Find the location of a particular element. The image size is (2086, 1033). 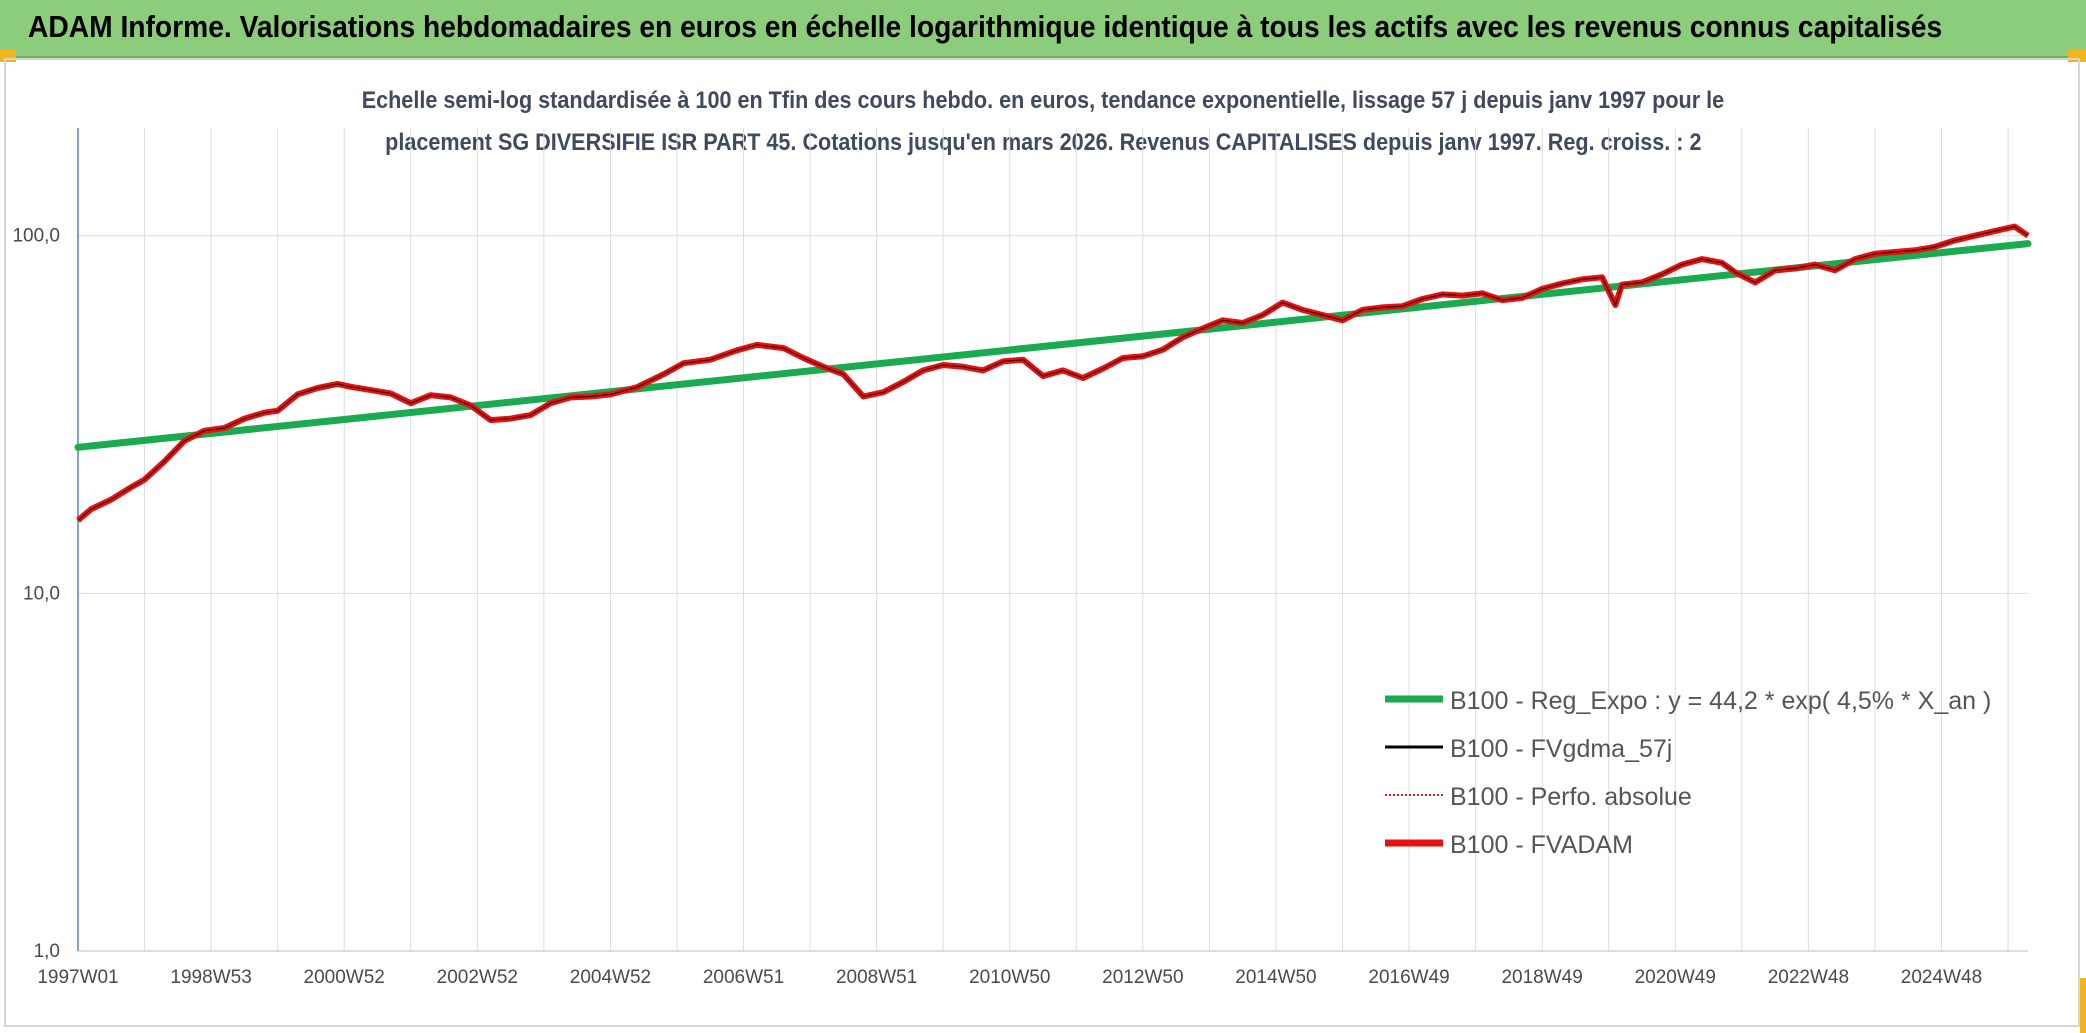

y-tick-label: 100,0 is located at coordinates (36, 236).